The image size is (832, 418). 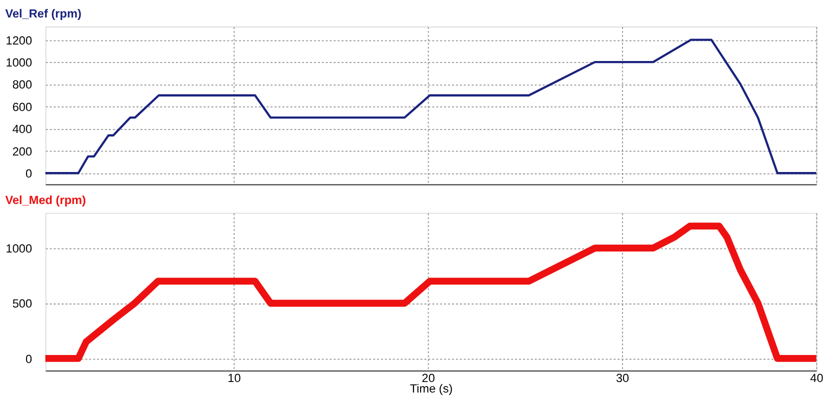 I want to click on chart-title: Vel_Med (rpm), so click(x=45, y=199).